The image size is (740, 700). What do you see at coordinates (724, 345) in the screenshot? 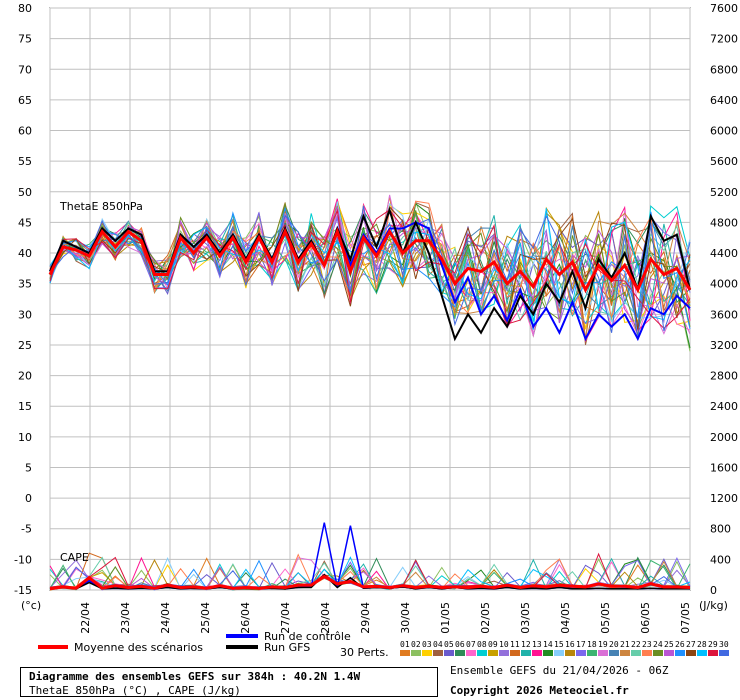
I see `y-tick-right: 3200` at bounding box center [724, 345].